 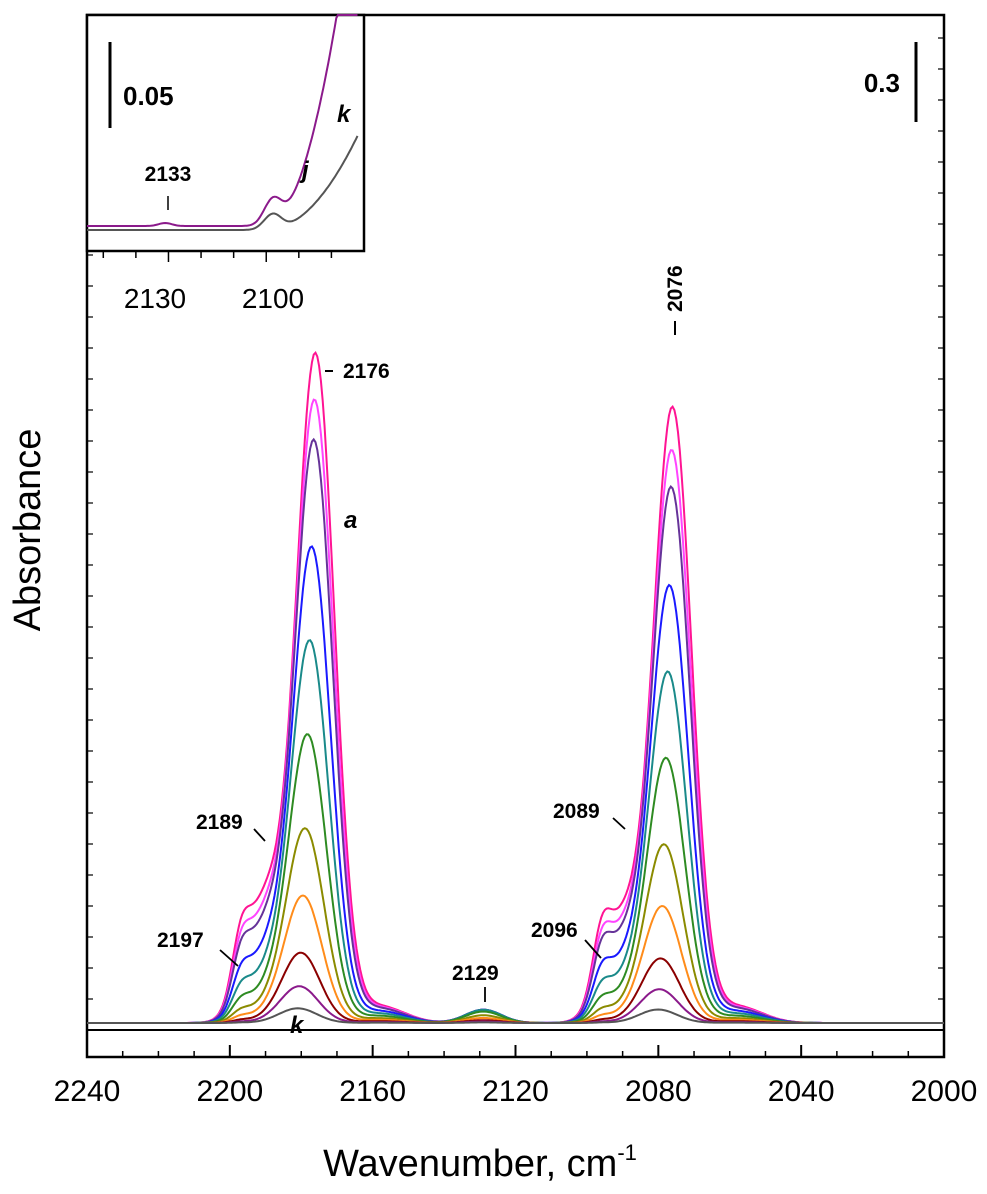 What do you see at coordinates (155, 298) in the screenshot?
I see `inset-tick-label: 2130` at bounding box center [155, 298].